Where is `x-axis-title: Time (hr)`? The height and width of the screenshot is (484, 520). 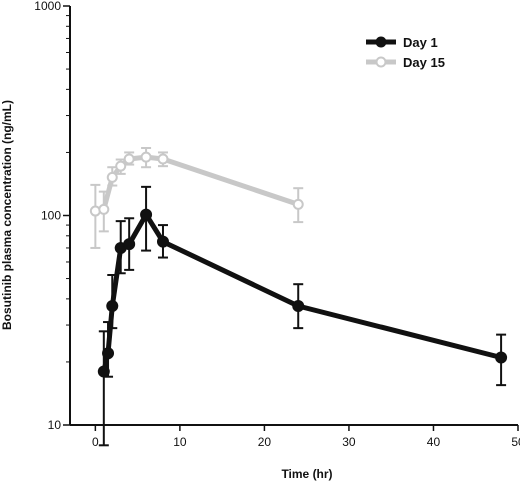
x-axis-title: Time (hr) is located at coordinates (306, 474).